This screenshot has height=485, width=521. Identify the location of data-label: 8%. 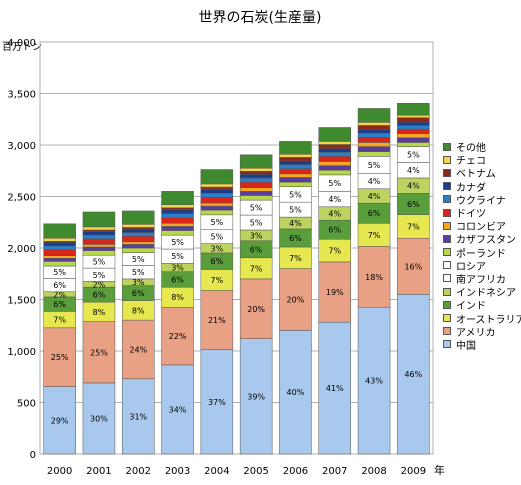
(99, 312).